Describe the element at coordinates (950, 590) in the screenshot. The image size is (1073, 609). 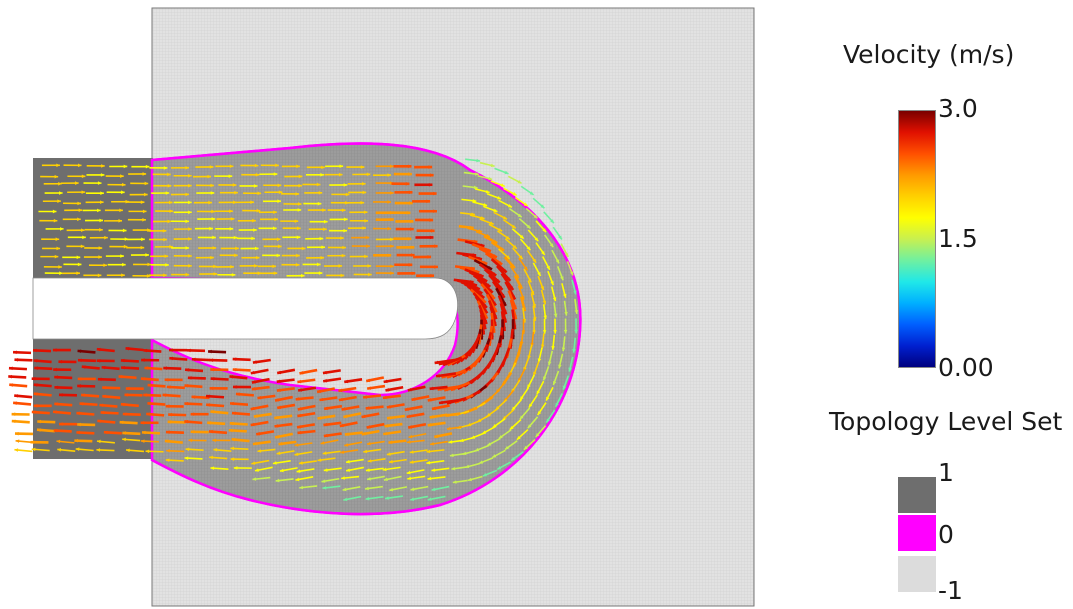
I see `topology-label-minus1: -1` at that location.